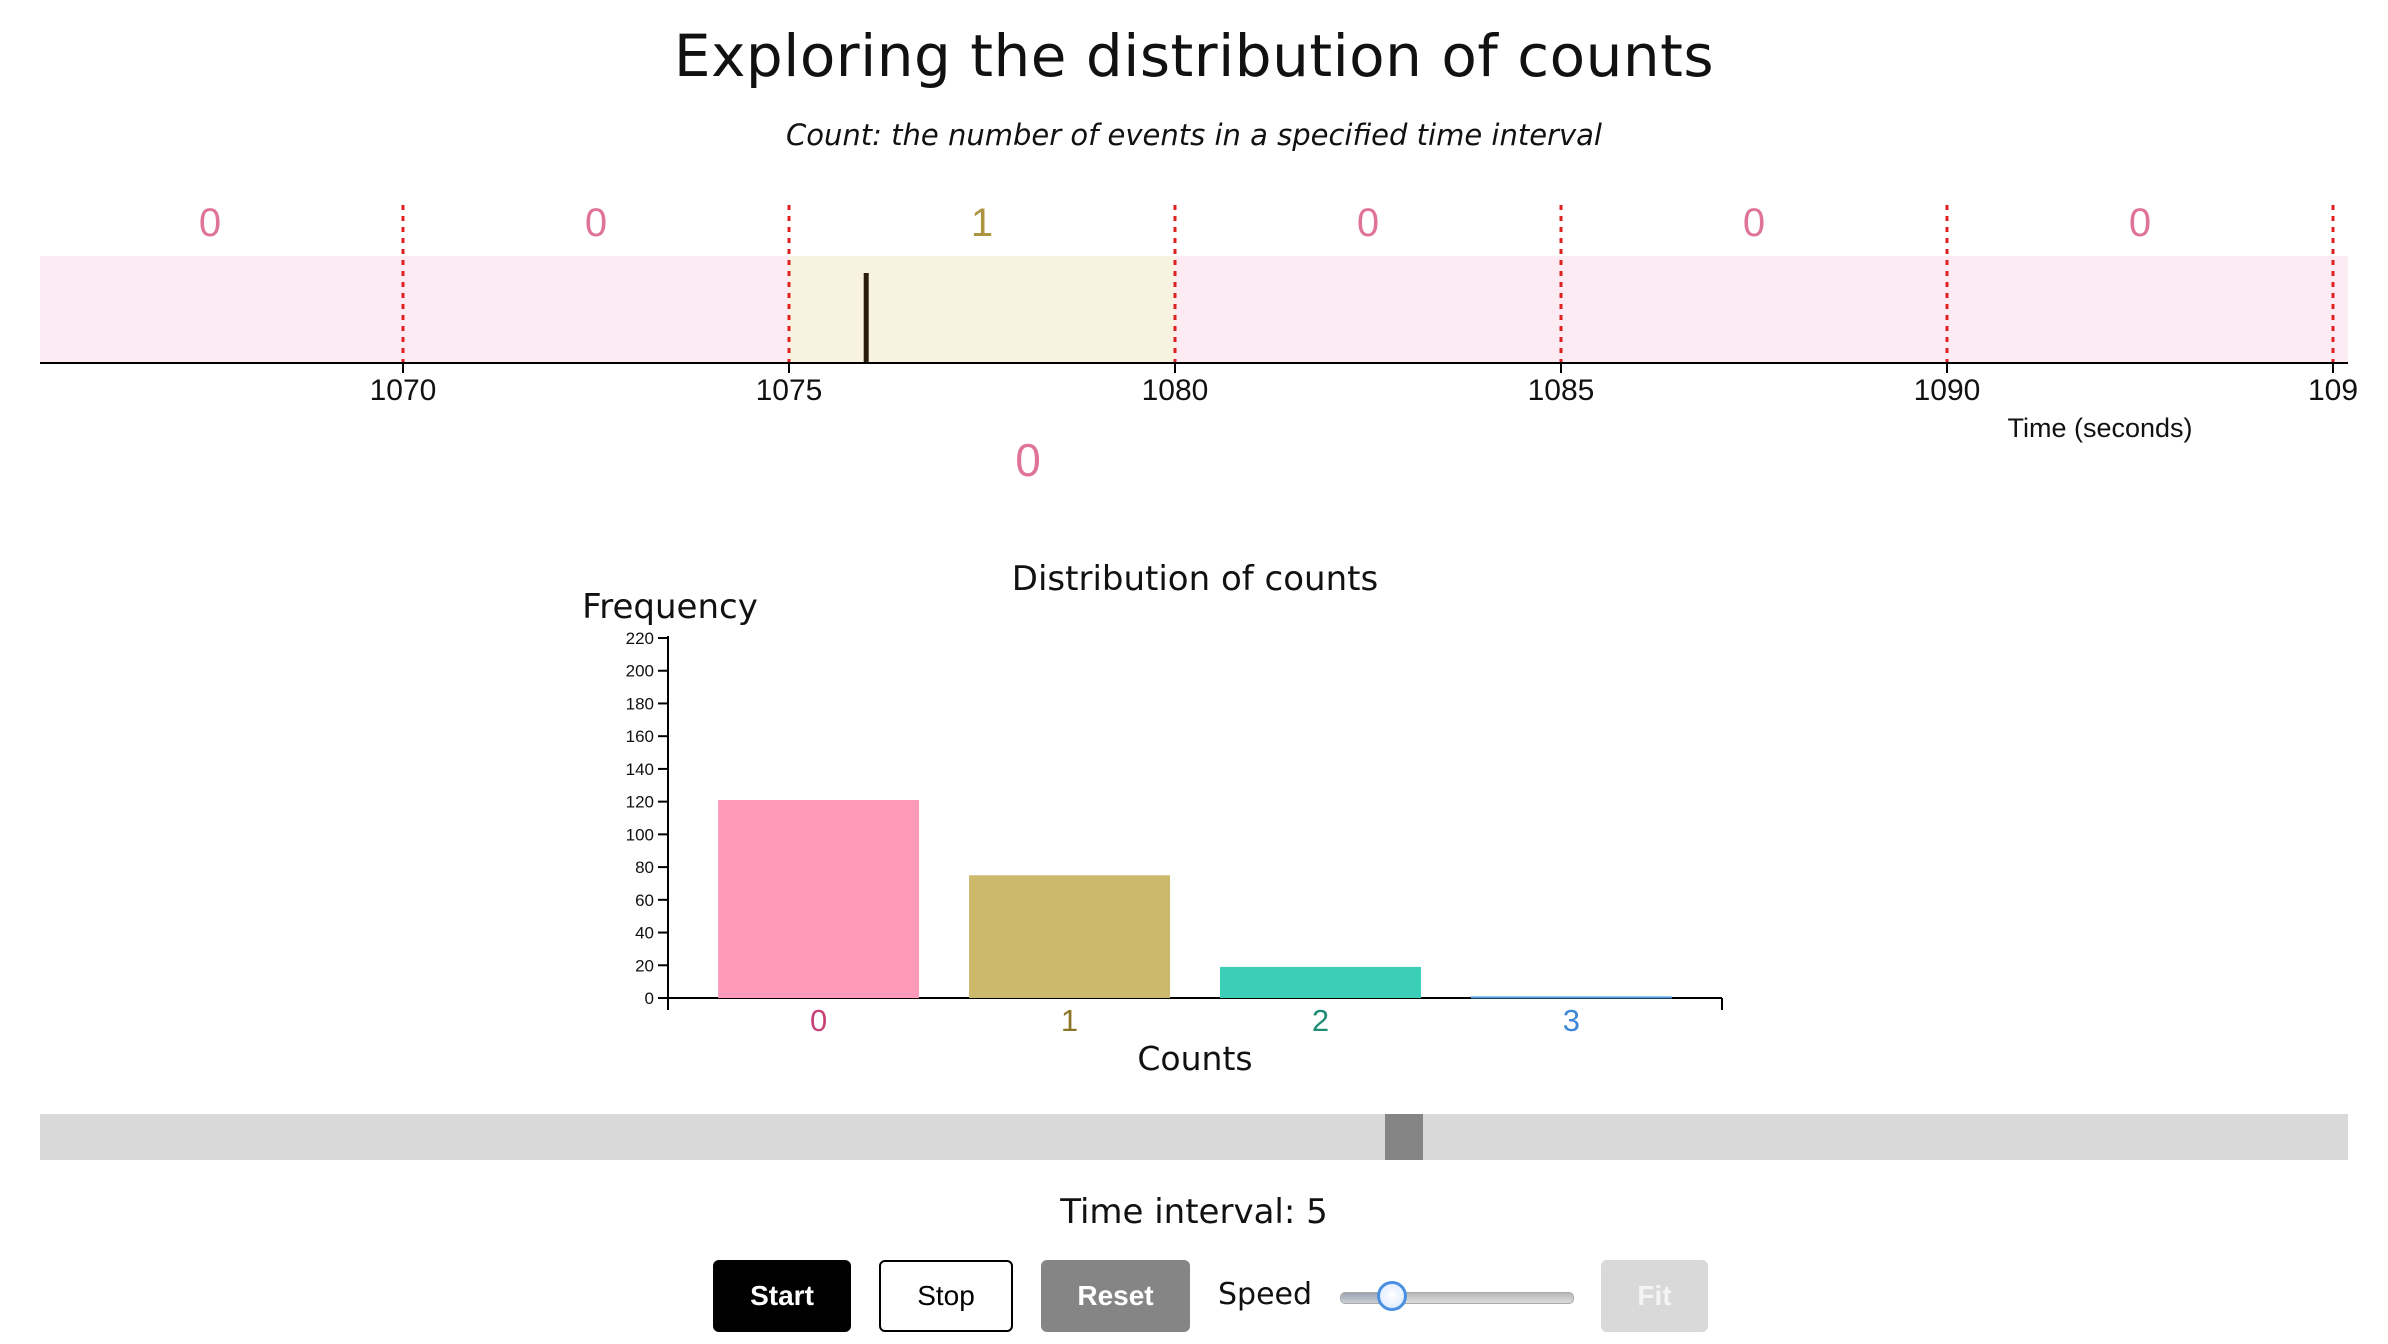 Image resolution: width=2388 pixels, height=1344 pixels. I want to click on time-tick-label: 109, so click(2333, 390).